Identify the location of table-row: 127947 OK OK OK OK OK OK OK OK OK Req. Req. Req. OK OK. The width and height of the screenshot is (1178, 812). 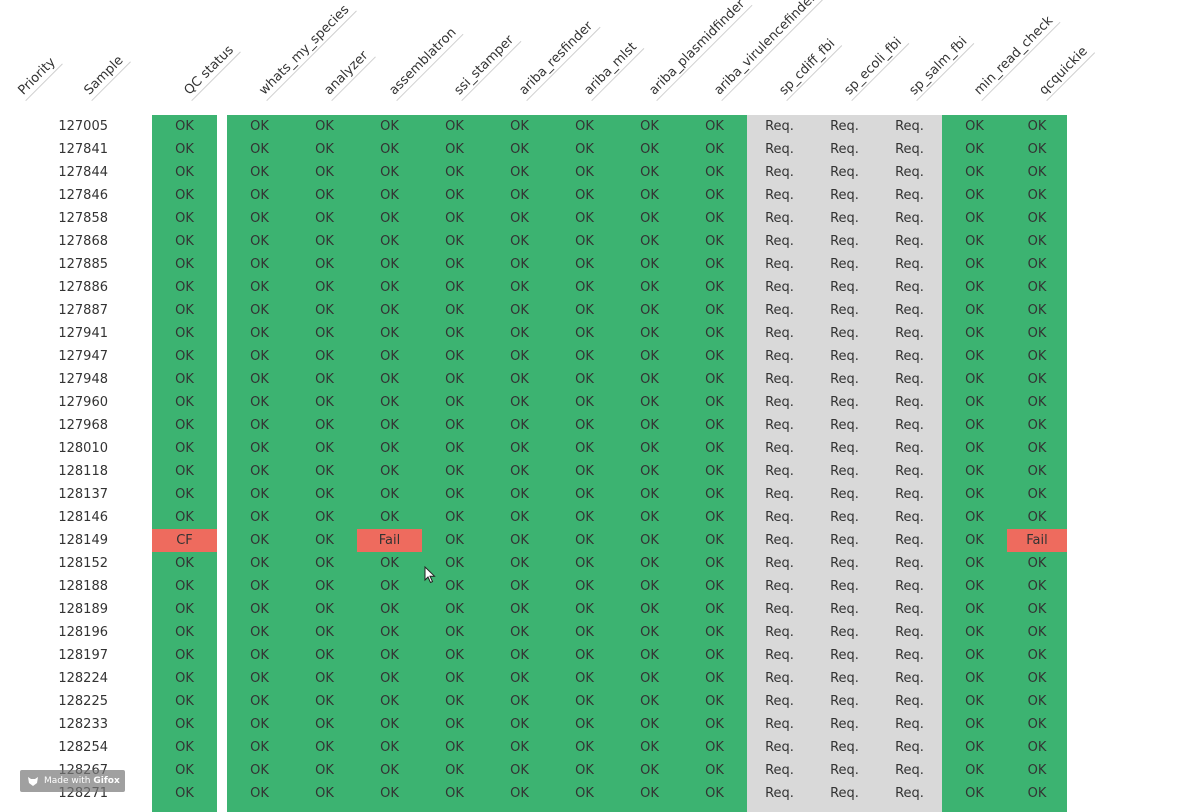
(589, 356).